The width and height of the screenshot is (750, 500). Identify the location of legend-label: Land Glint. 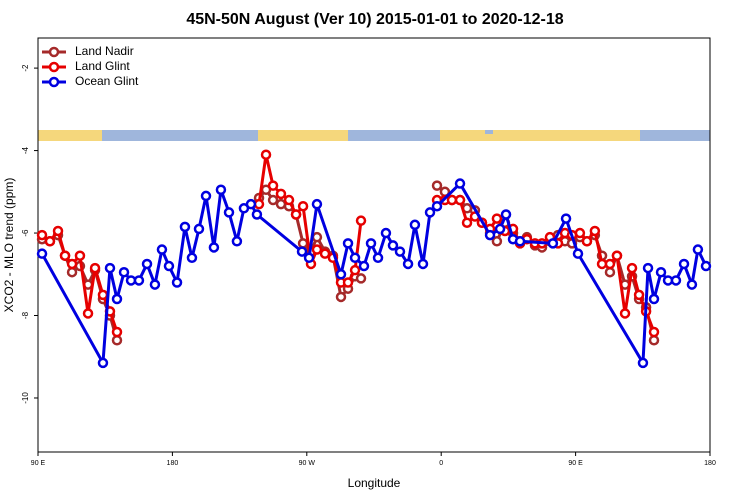
(102, 66).